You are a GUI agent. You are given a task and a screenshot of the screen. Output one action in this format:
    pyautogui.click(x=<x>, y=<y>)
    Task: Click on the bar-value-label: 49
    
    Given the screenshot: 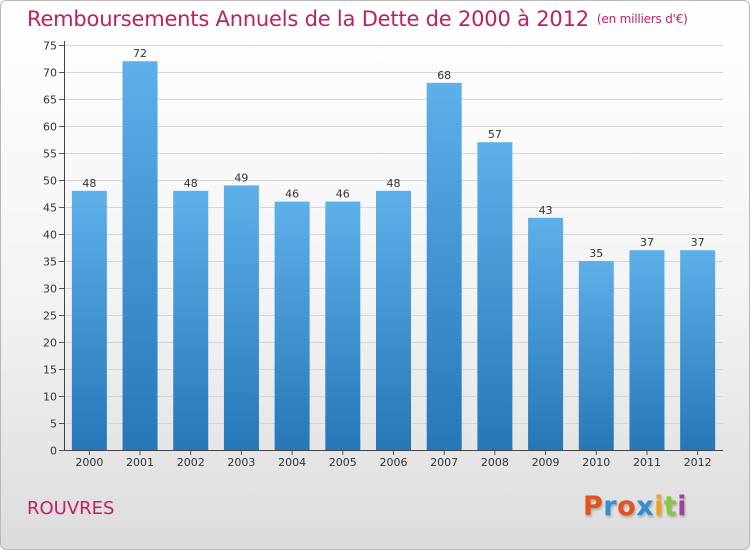 What is the action you would take?
    pyautogui.click(x=241, y=177)
    